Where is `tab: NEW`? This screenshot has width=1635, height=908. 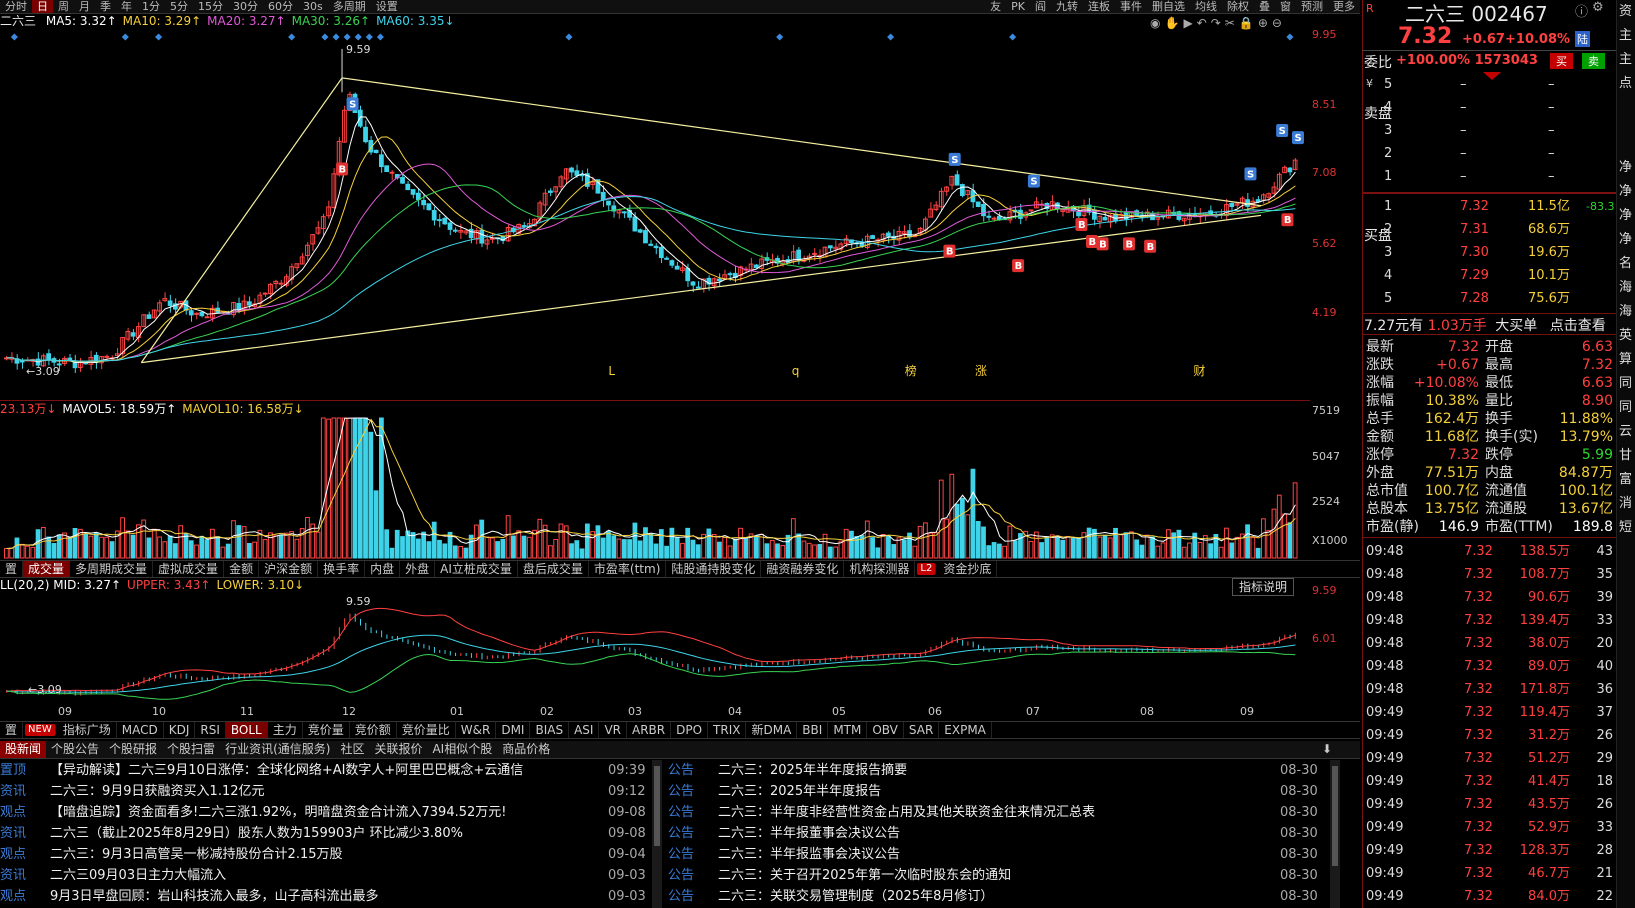 tab: NEW is located at coordinates (40, 730).